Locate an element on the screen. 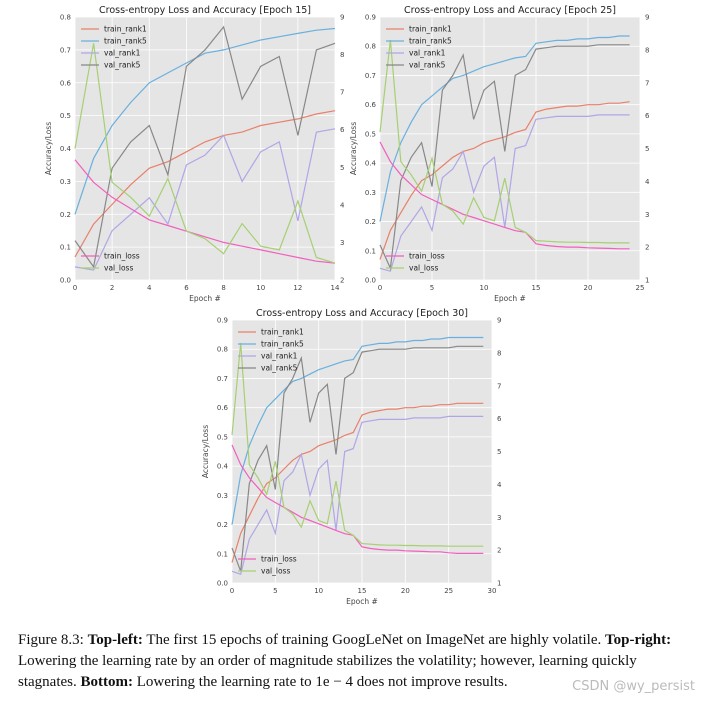 This screenshot has height=711, width=709. series-line-train-loss is located at coordinates (357, 499).